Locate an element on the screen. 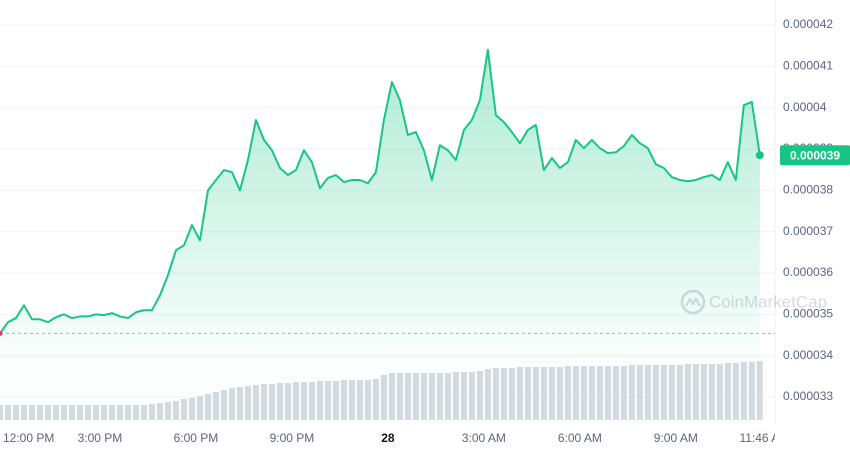 The width and height of the screenshot is (850, 458). watermark-text: CoinMarketCap is located at coordinates (768, 301).